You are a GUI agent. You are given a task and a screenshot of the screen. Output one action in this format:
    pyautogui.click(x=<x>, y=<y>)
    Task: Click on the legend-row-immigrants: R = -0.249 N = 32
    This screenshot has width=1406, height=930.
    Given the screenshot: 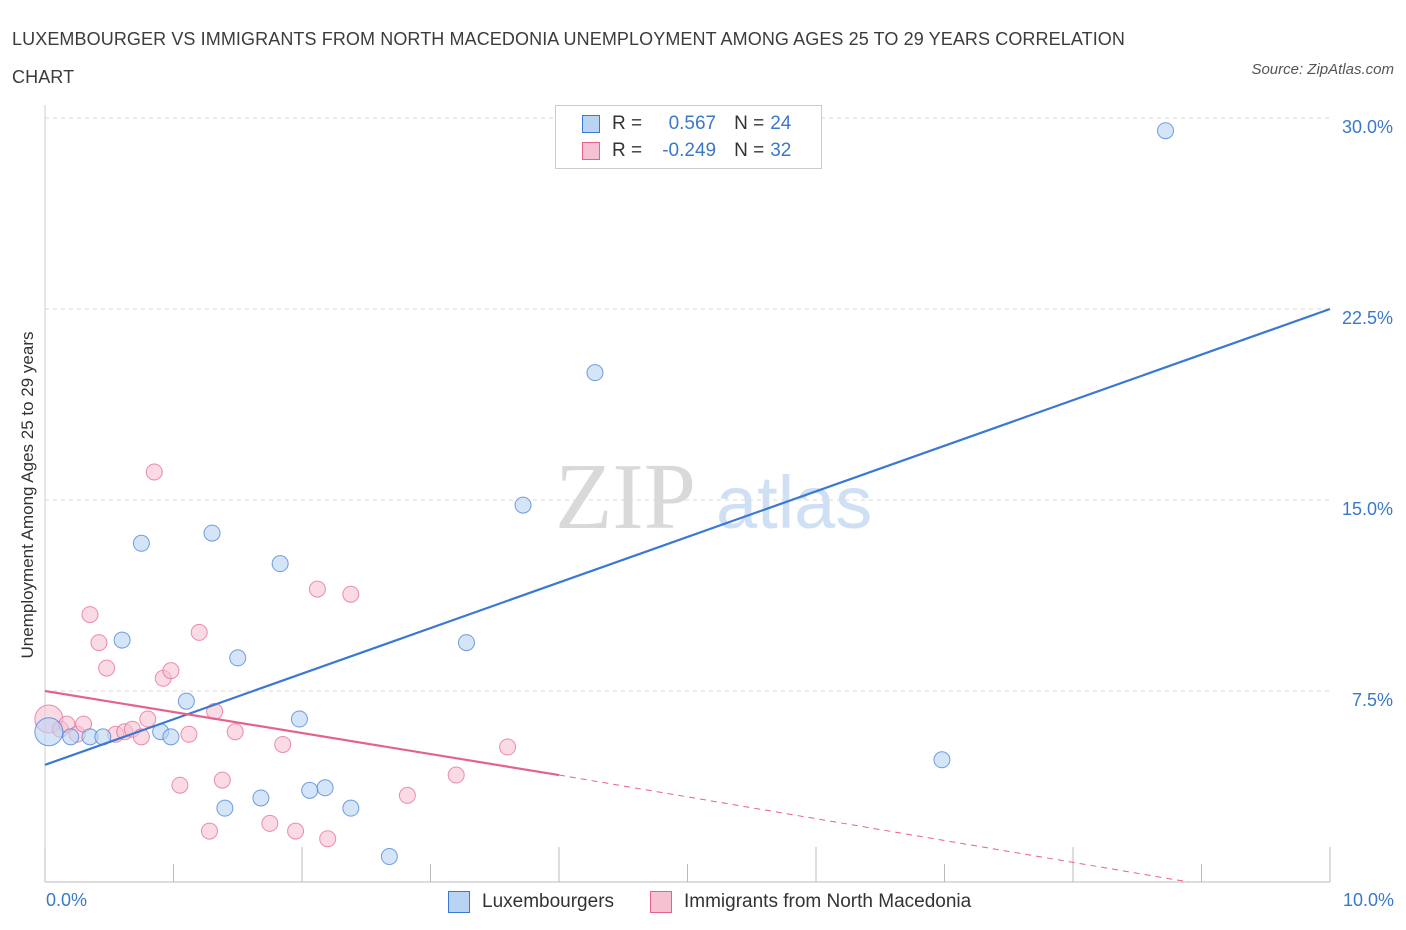 What is the action you would take?
    pyautogui.click(x=686, y=151)
    